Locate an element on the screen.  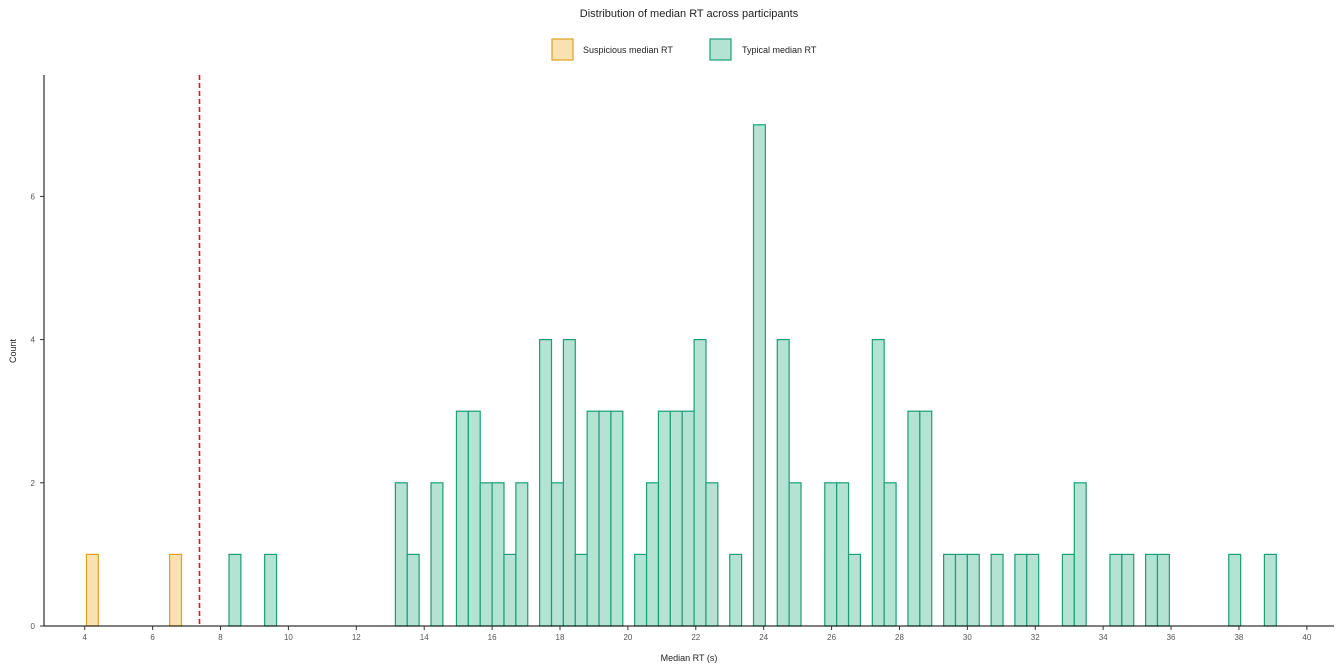
x-tick-label: 38 is located at coordinates (1238, 637).